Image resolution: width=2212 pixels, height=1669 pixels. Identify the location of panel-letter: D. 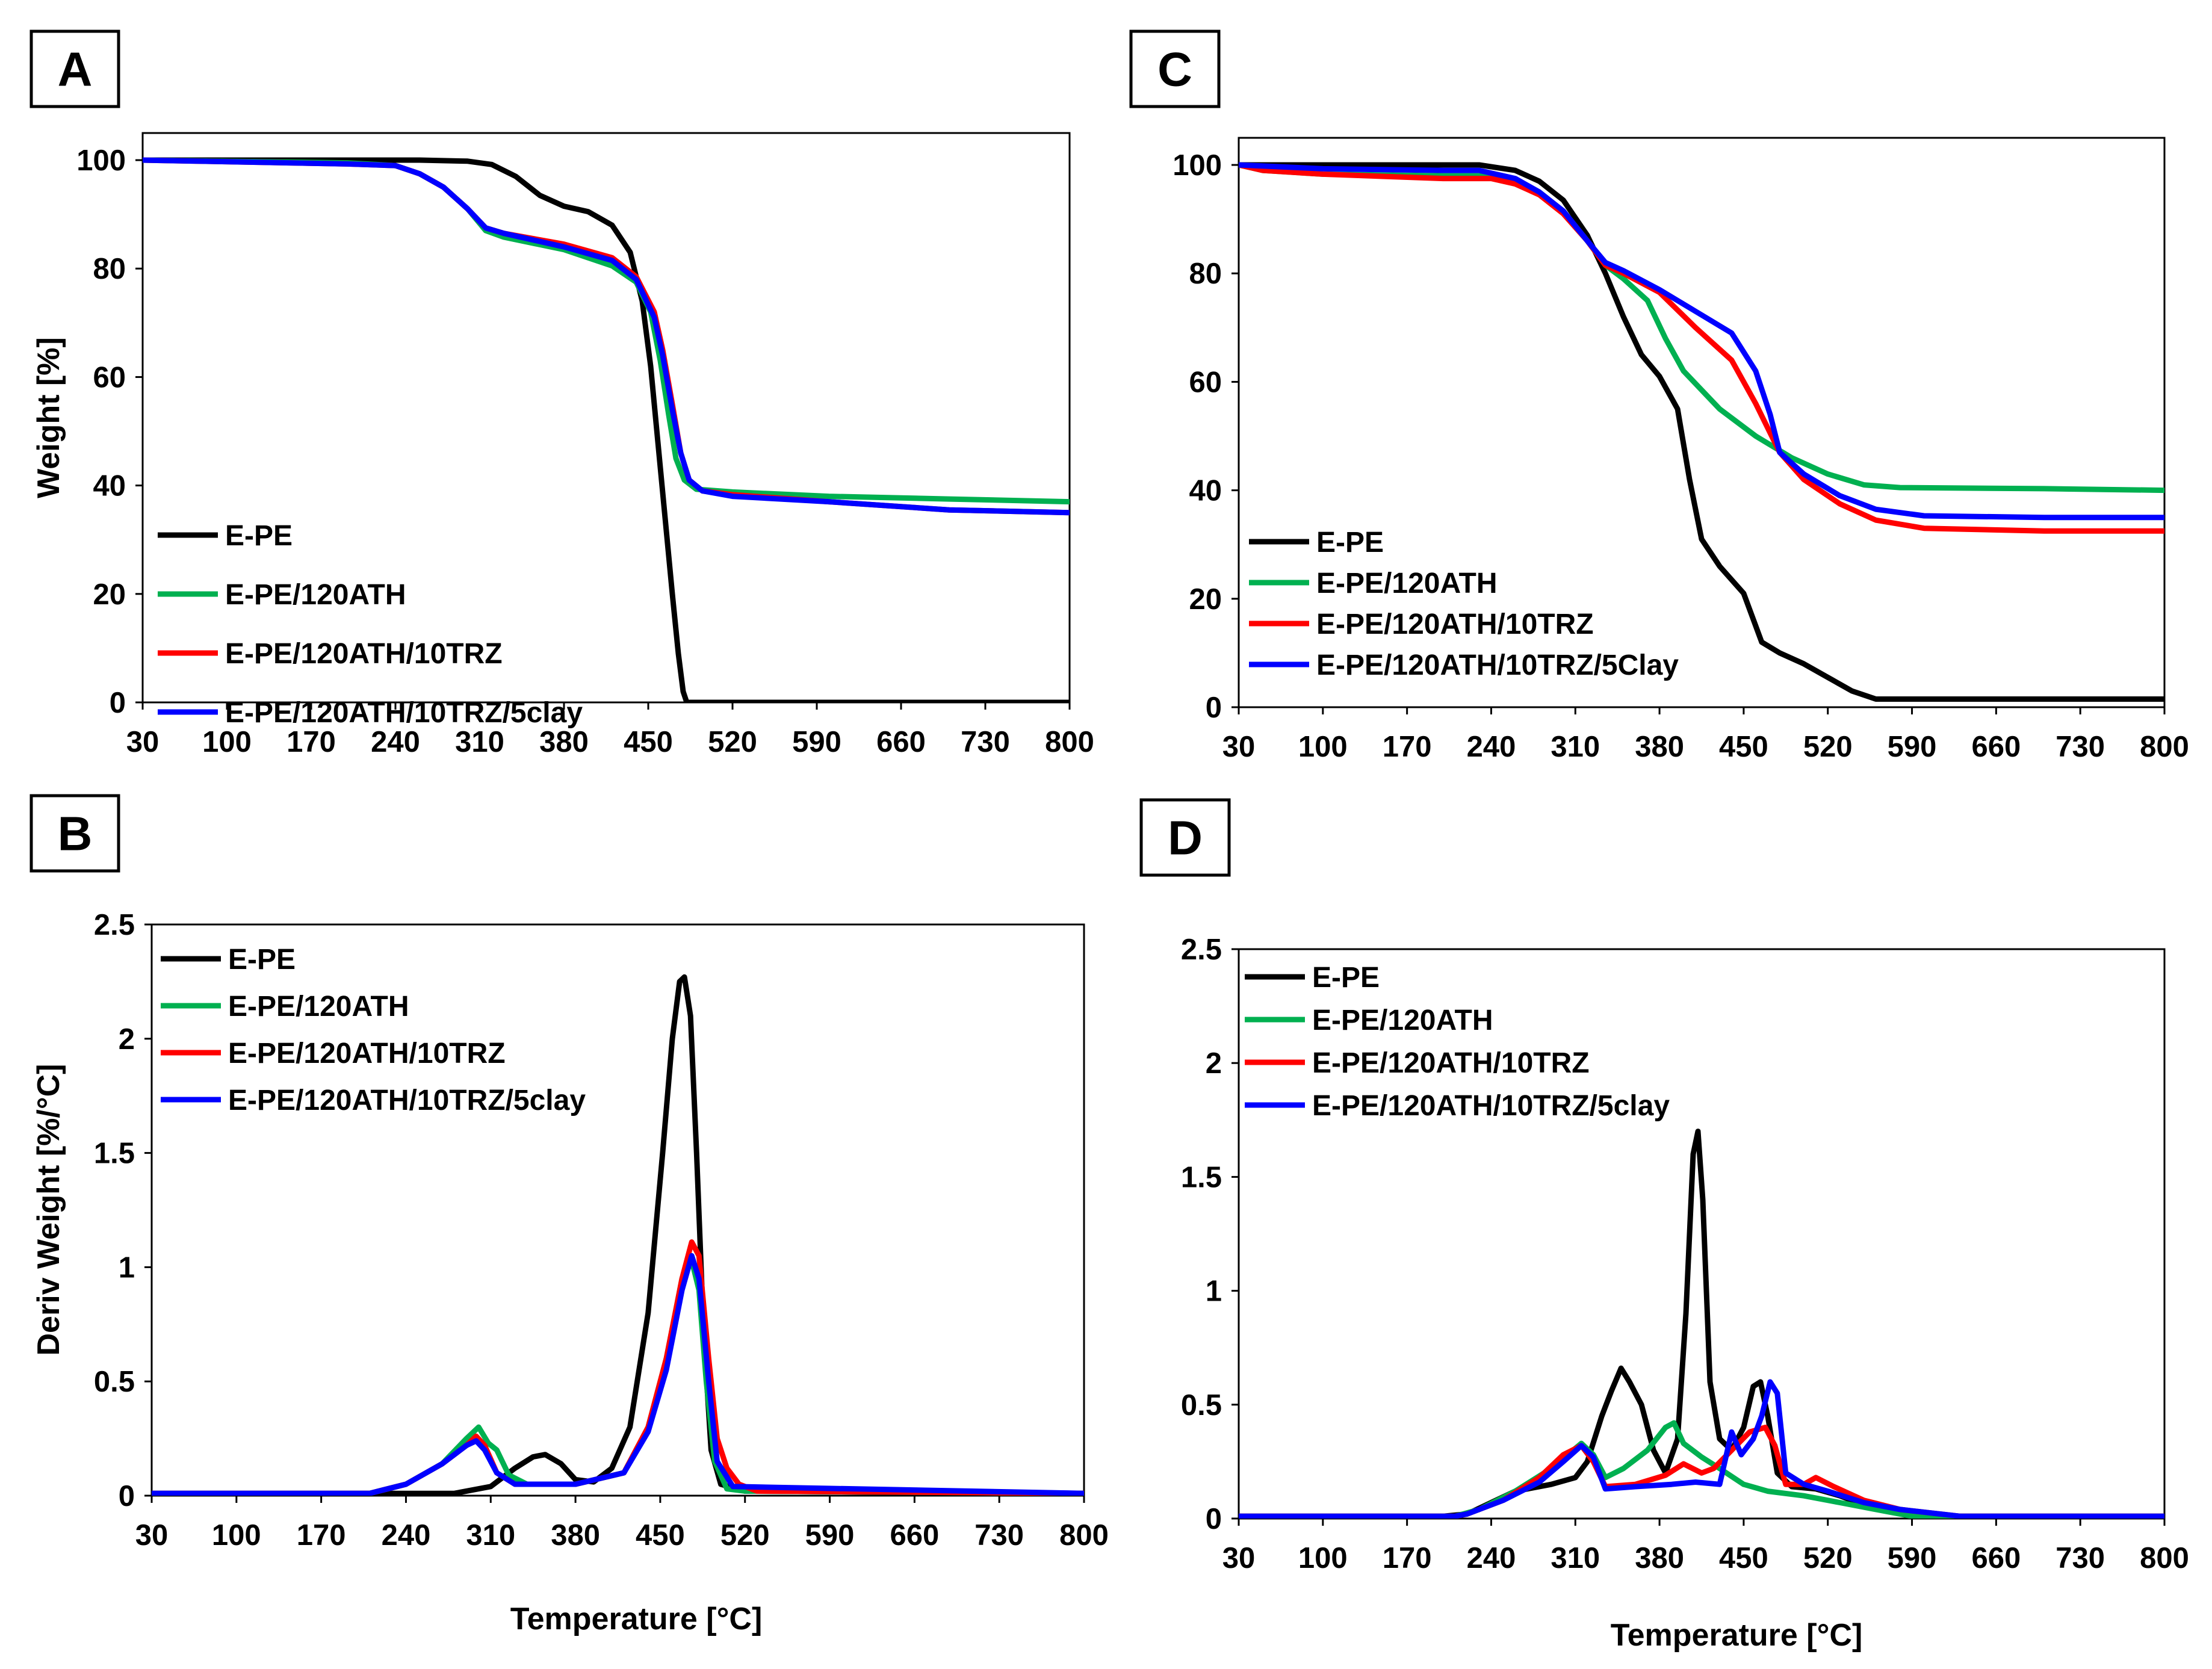
(1185, 838).